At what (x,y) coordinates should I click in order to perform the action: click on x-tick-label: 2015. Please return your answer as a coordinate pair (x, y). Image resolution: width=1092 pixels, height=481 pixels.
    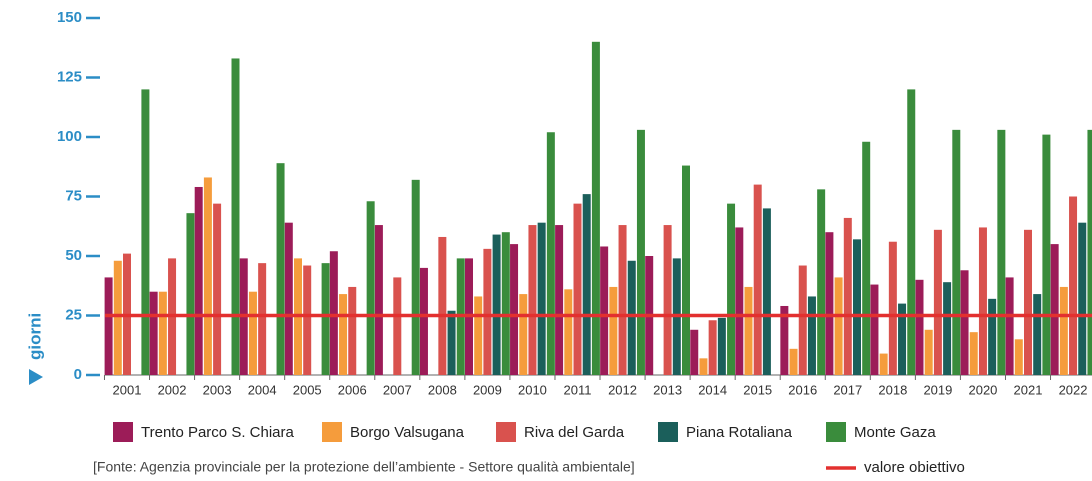
    Looking at the image, I should click on (757, 389).